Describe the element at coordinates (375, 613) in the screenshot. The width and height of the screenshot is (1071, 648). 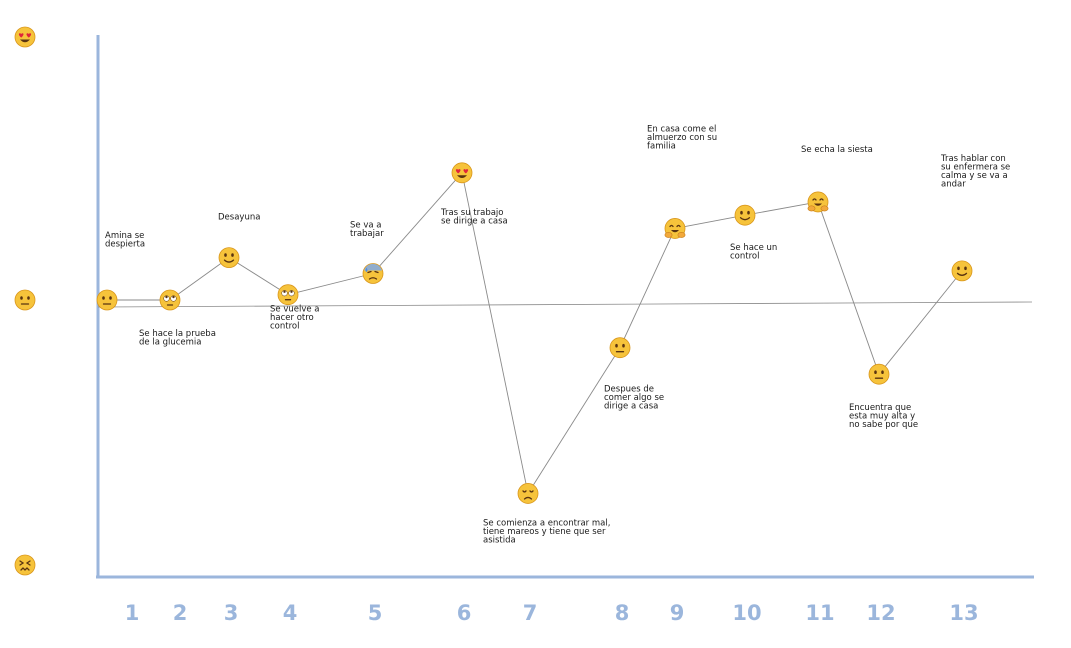
I see `x-tick-label-5: 5` at that location.